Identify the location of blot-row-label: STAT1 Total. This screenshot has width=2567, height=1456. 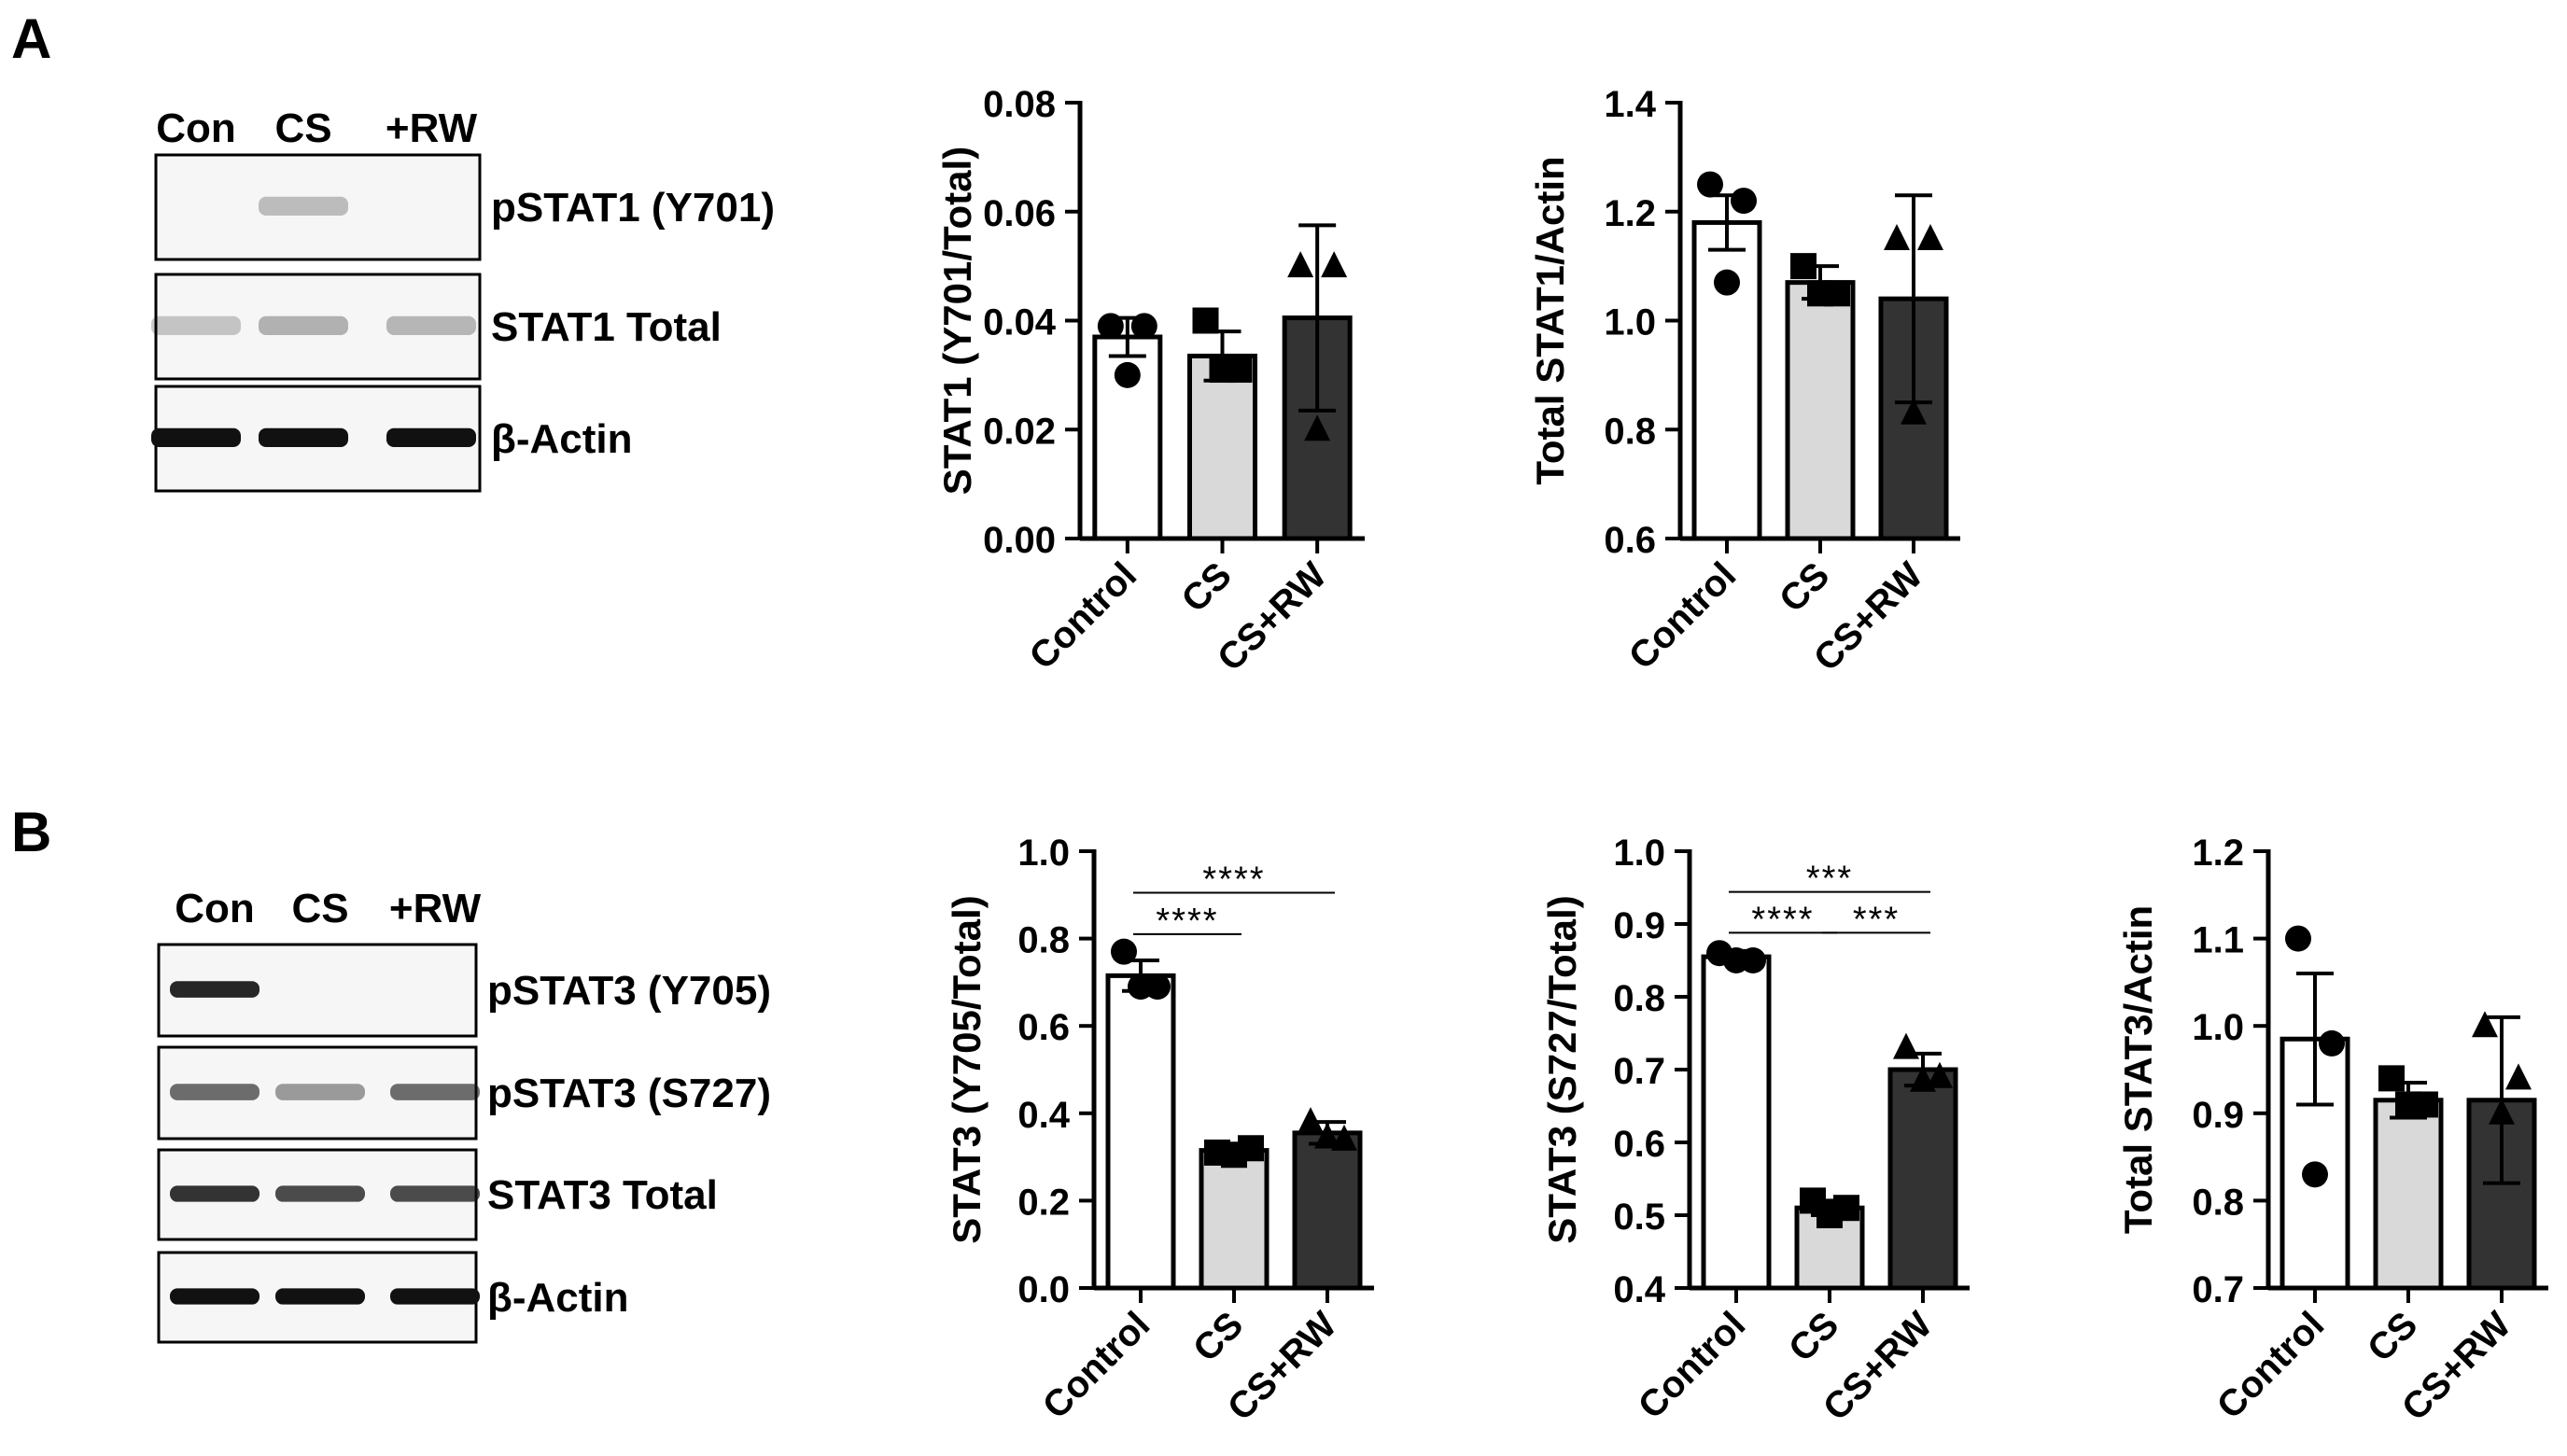
(606, 327).